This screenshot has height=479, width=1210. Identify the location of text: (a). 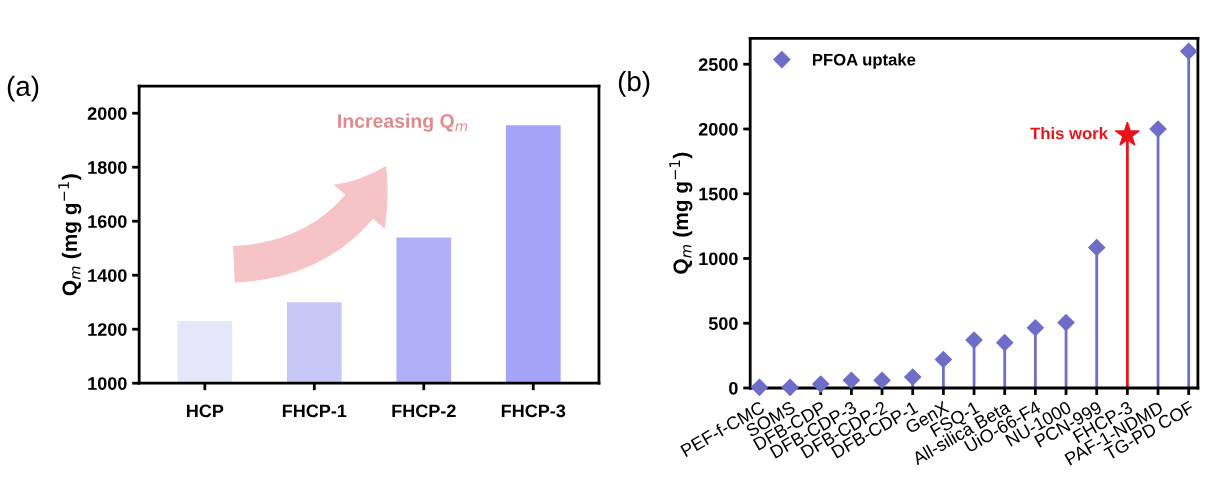
(23, 88).